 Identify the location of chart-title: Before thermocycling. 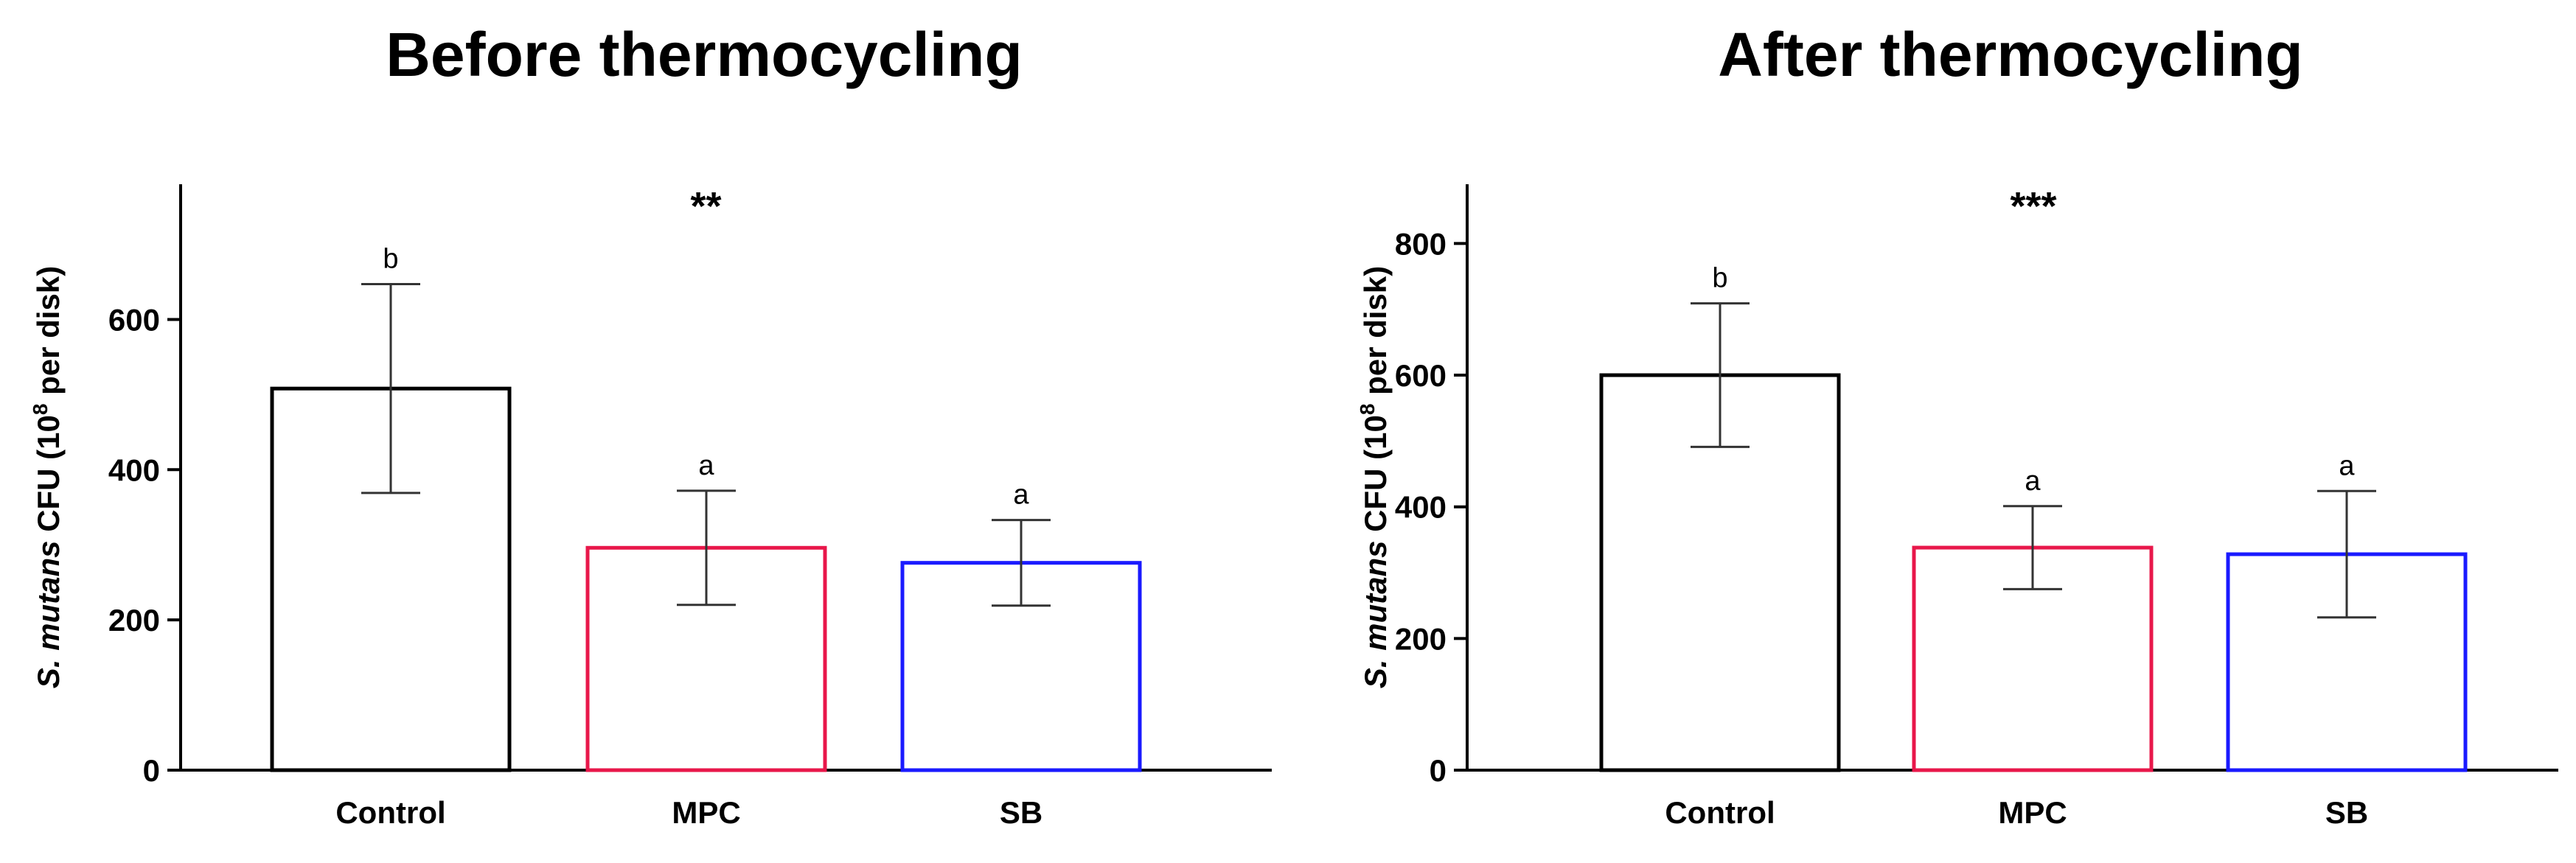
(704, 54).